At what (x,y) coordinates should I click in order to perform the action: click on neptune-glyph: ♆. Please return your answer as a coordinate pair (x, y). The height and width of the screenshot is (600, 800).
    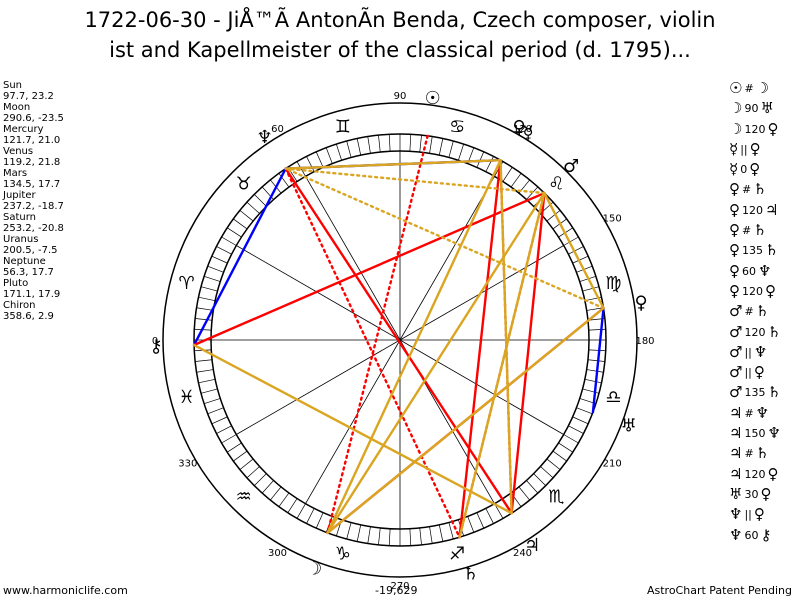
    Looking at the image, I should click on (265, 137).